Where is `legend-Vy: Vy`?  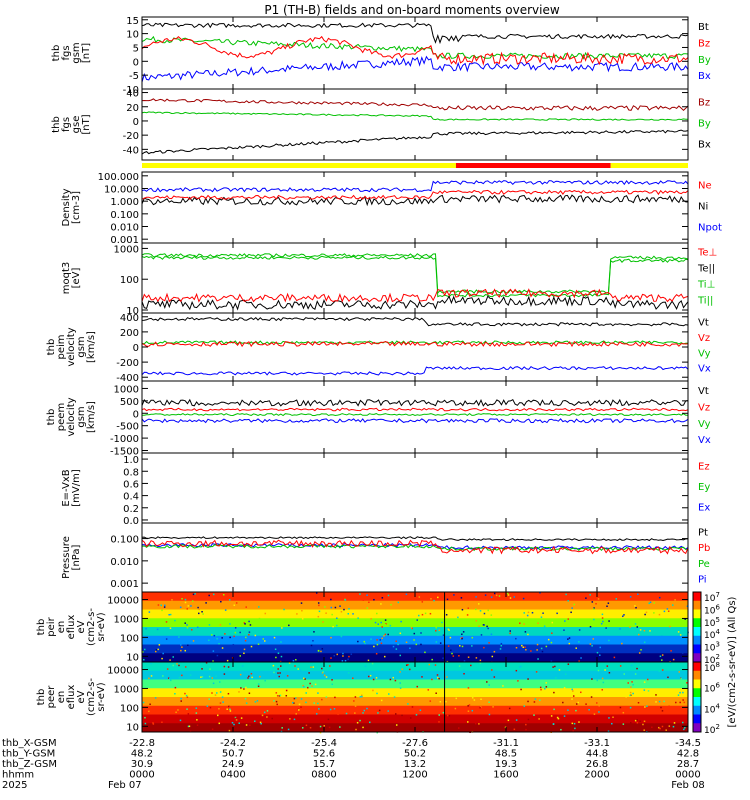
legend-Vy: Vy is located at coordinates (704, 424).